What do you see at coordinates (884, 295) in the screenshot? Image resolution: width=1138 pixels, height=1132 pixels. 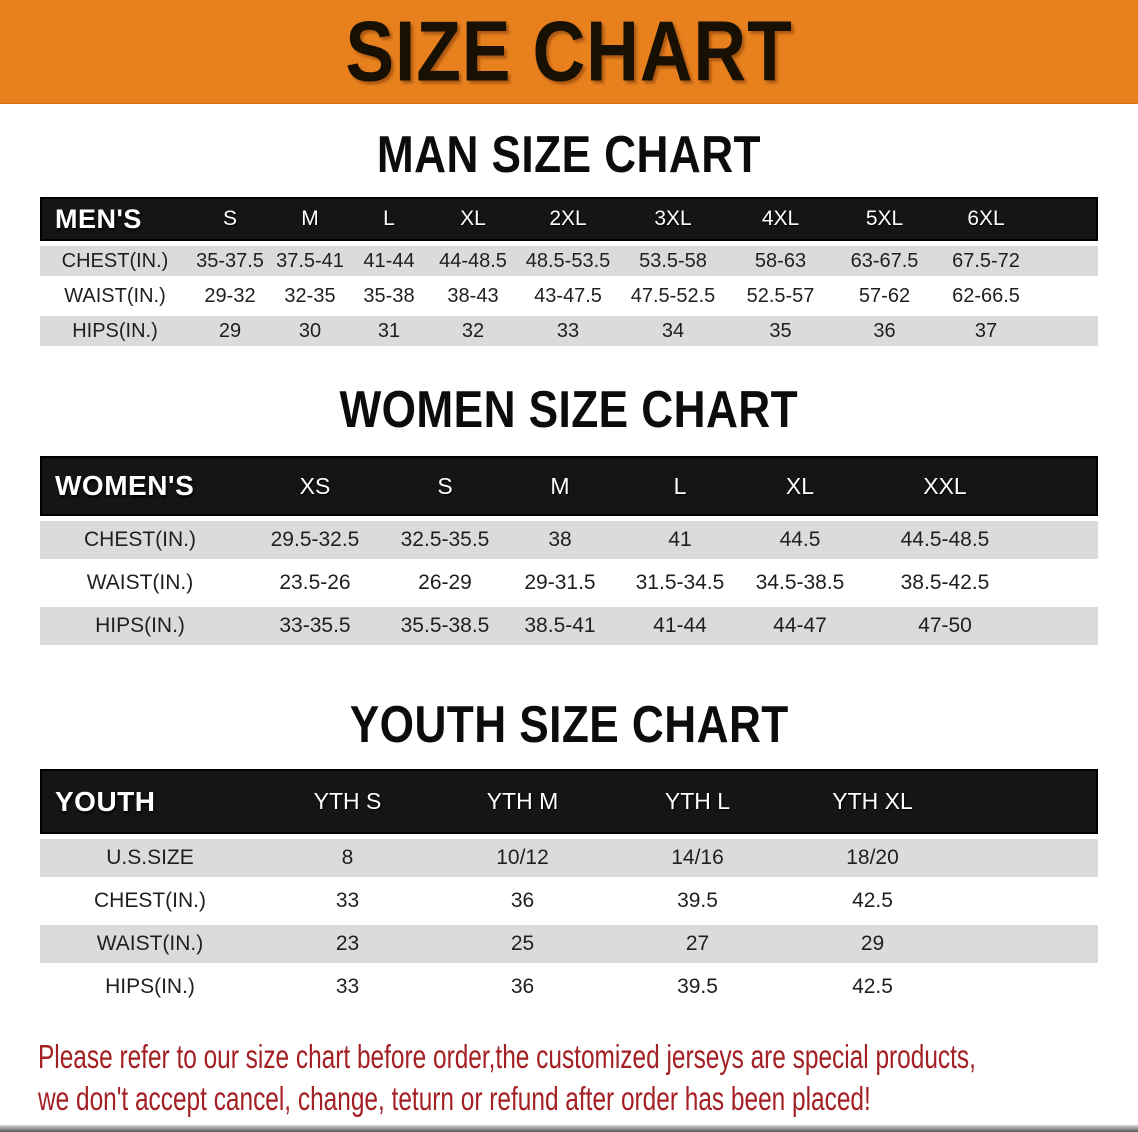 I see `value-cell: 57-62` at bounding box center [884, 295].